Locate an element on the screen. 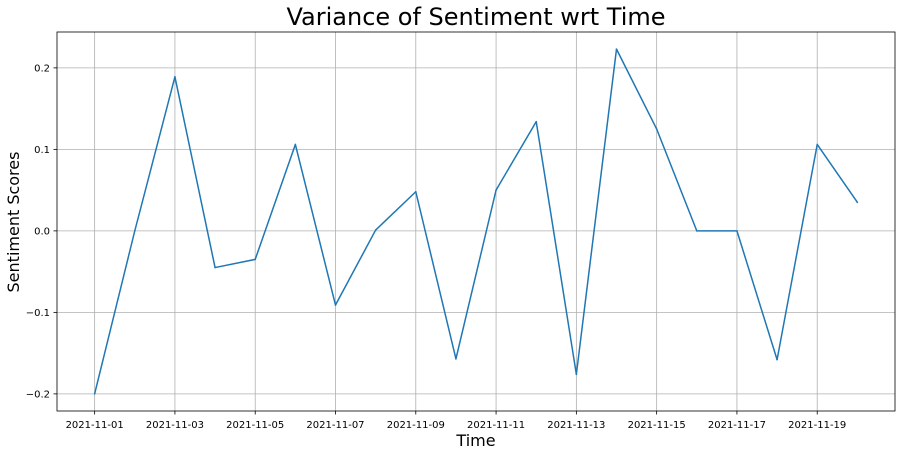 The height and width of the screenshot is (459, 901). x-tick-label: 2021-11-05 is located at coordinates (255, 425).